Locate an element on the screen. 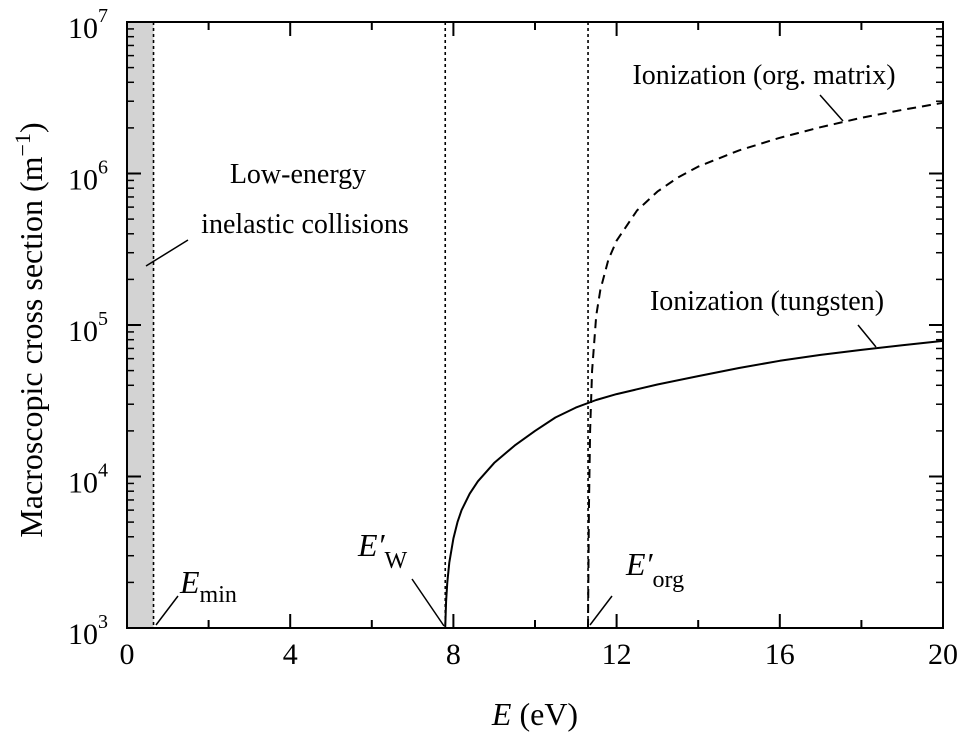  x-tick-label: 16 is located at coordinates (780, 654).